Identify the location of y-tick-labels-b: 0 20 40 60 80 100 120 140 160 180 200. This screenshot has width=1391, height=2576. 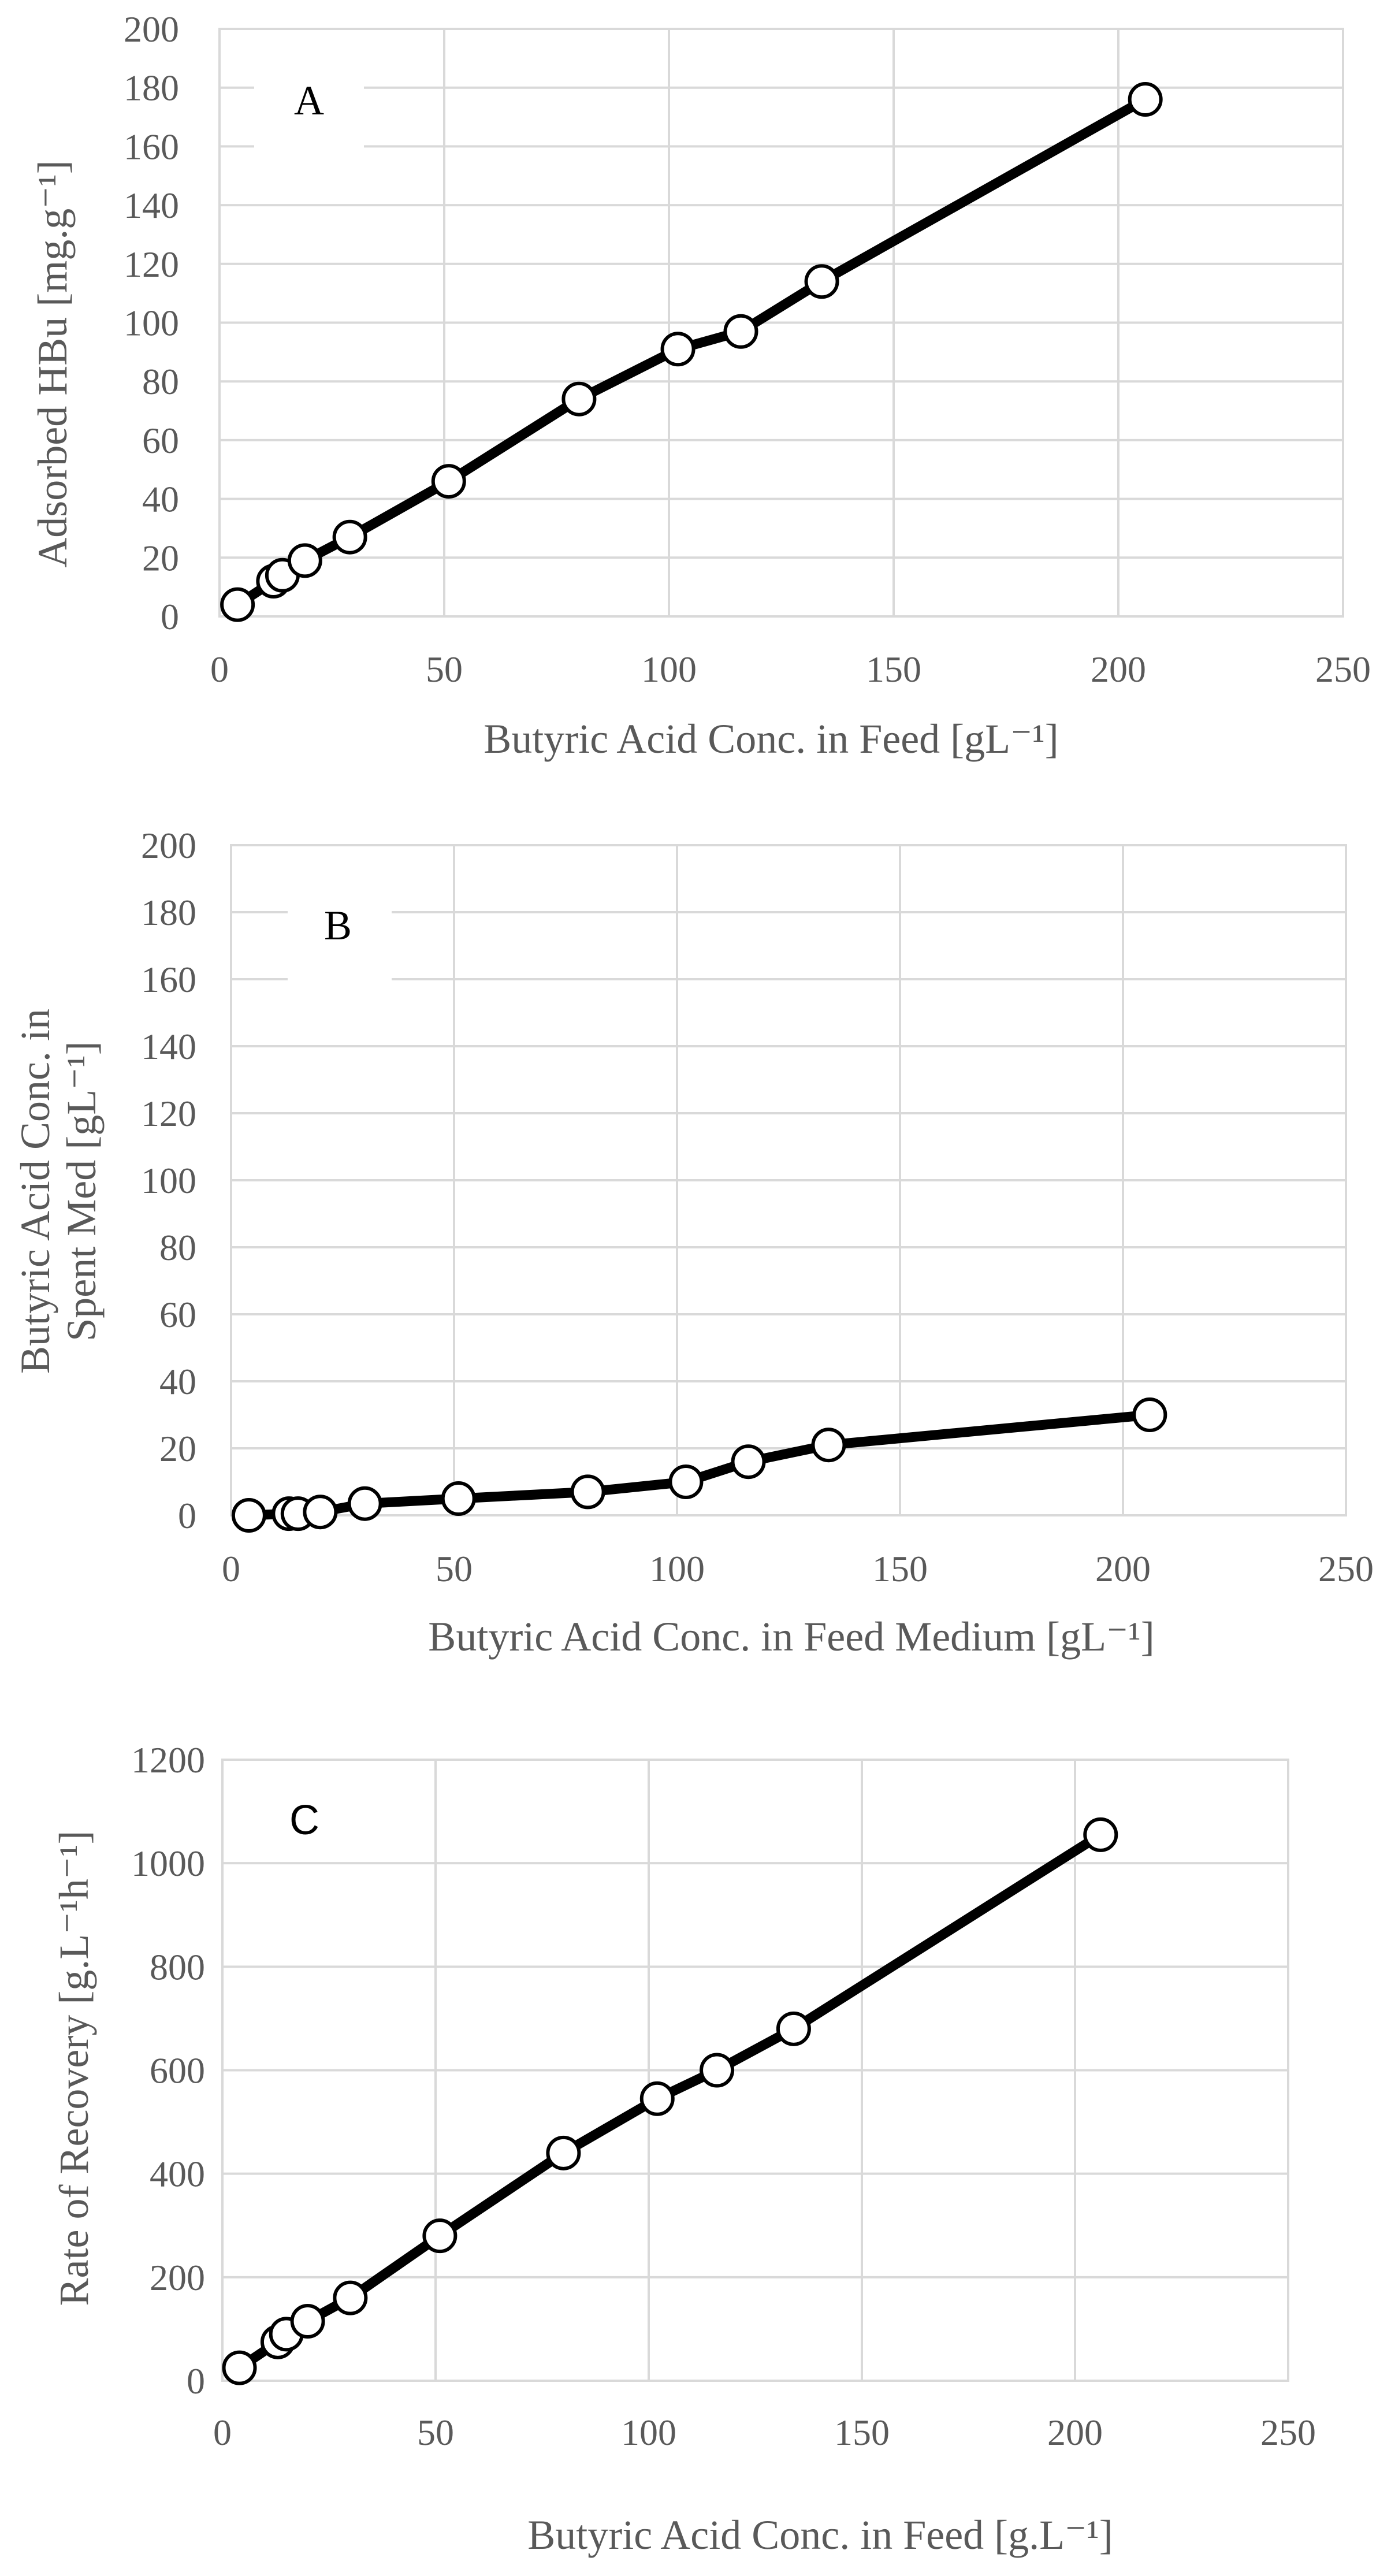
(168, 1180).